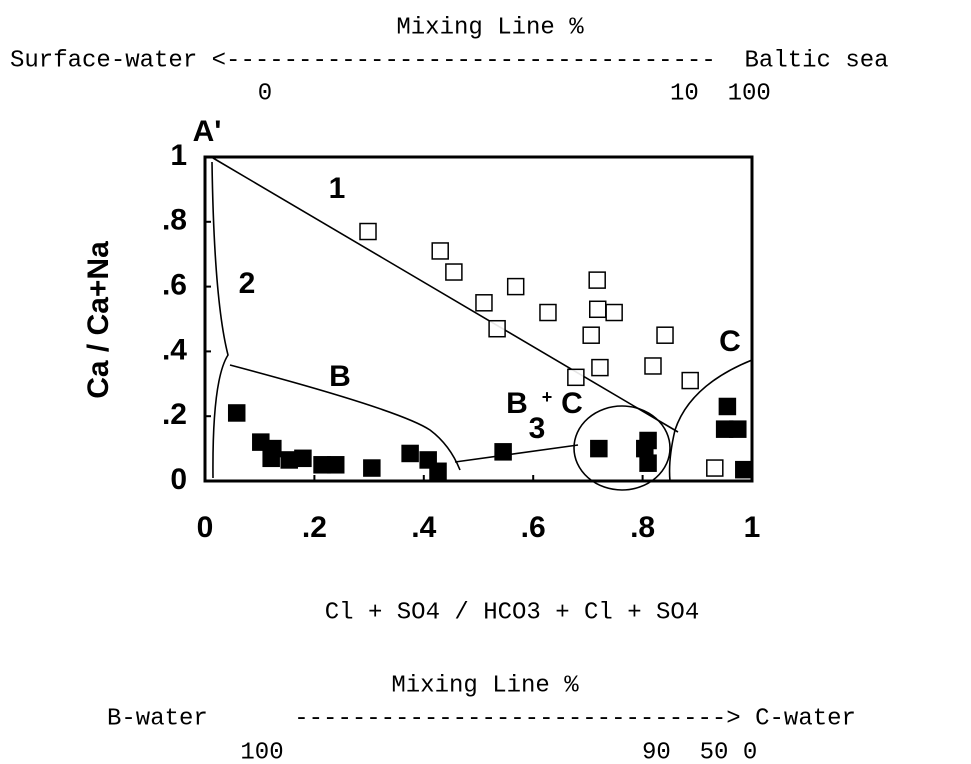  What do you see at coordinates (622, 448) in the screenshot?
I see `circle` at bounding box center [622, 448].